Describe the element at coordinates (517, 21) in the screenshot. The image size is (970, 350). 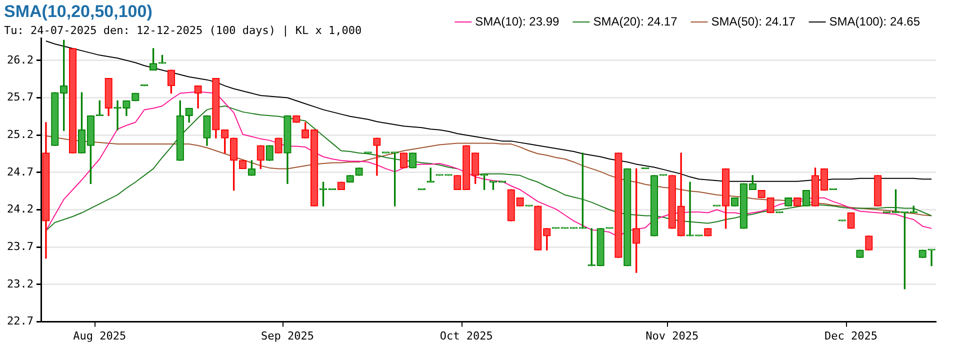
I see `legend-label: SMA(10): 23.99` at that location.